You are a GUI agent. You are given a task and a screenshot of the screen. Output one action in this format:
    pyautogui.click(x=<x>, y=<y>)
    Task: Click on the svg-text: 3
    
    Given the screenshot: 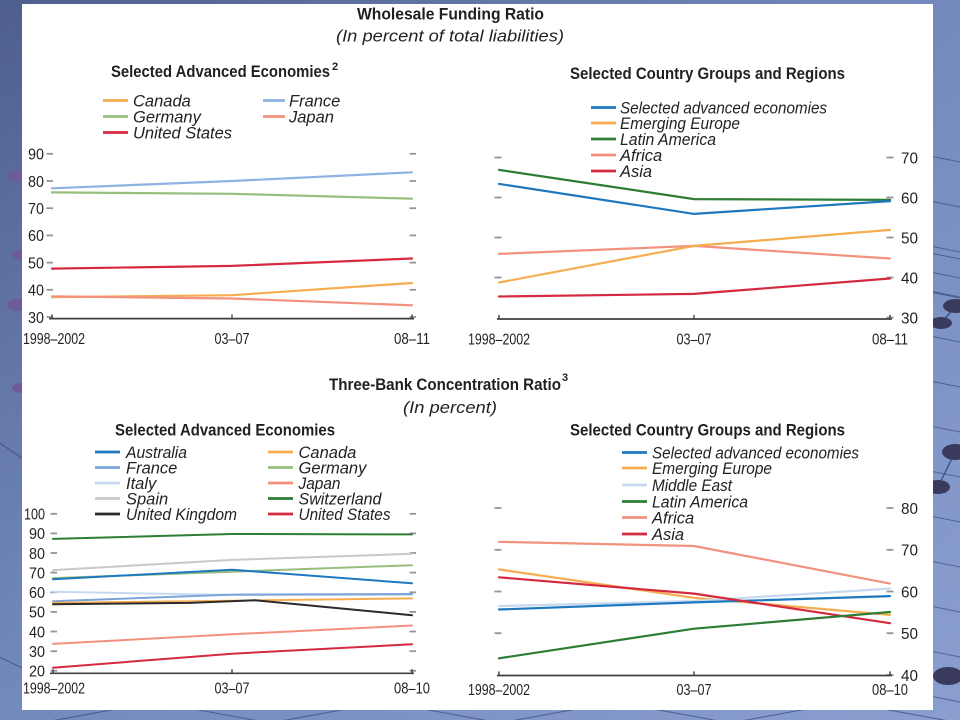 What is the action you would take?
    pyautogui.click(x=565, y=378)
    